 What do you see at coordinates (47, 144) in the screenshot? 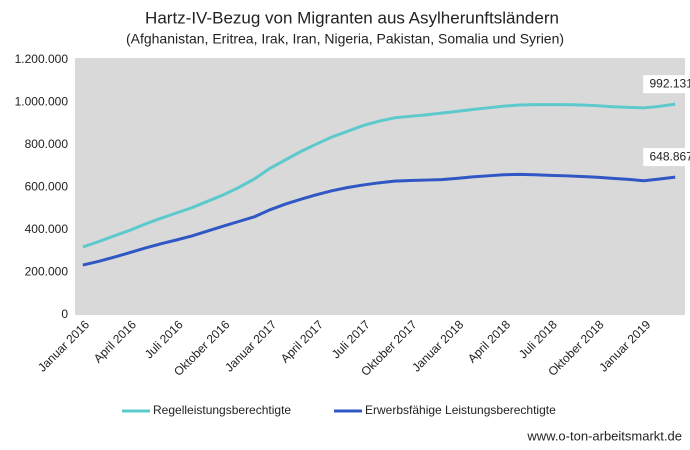
I see `y-tick-label: 800.000` at bounding box center [47, 144].